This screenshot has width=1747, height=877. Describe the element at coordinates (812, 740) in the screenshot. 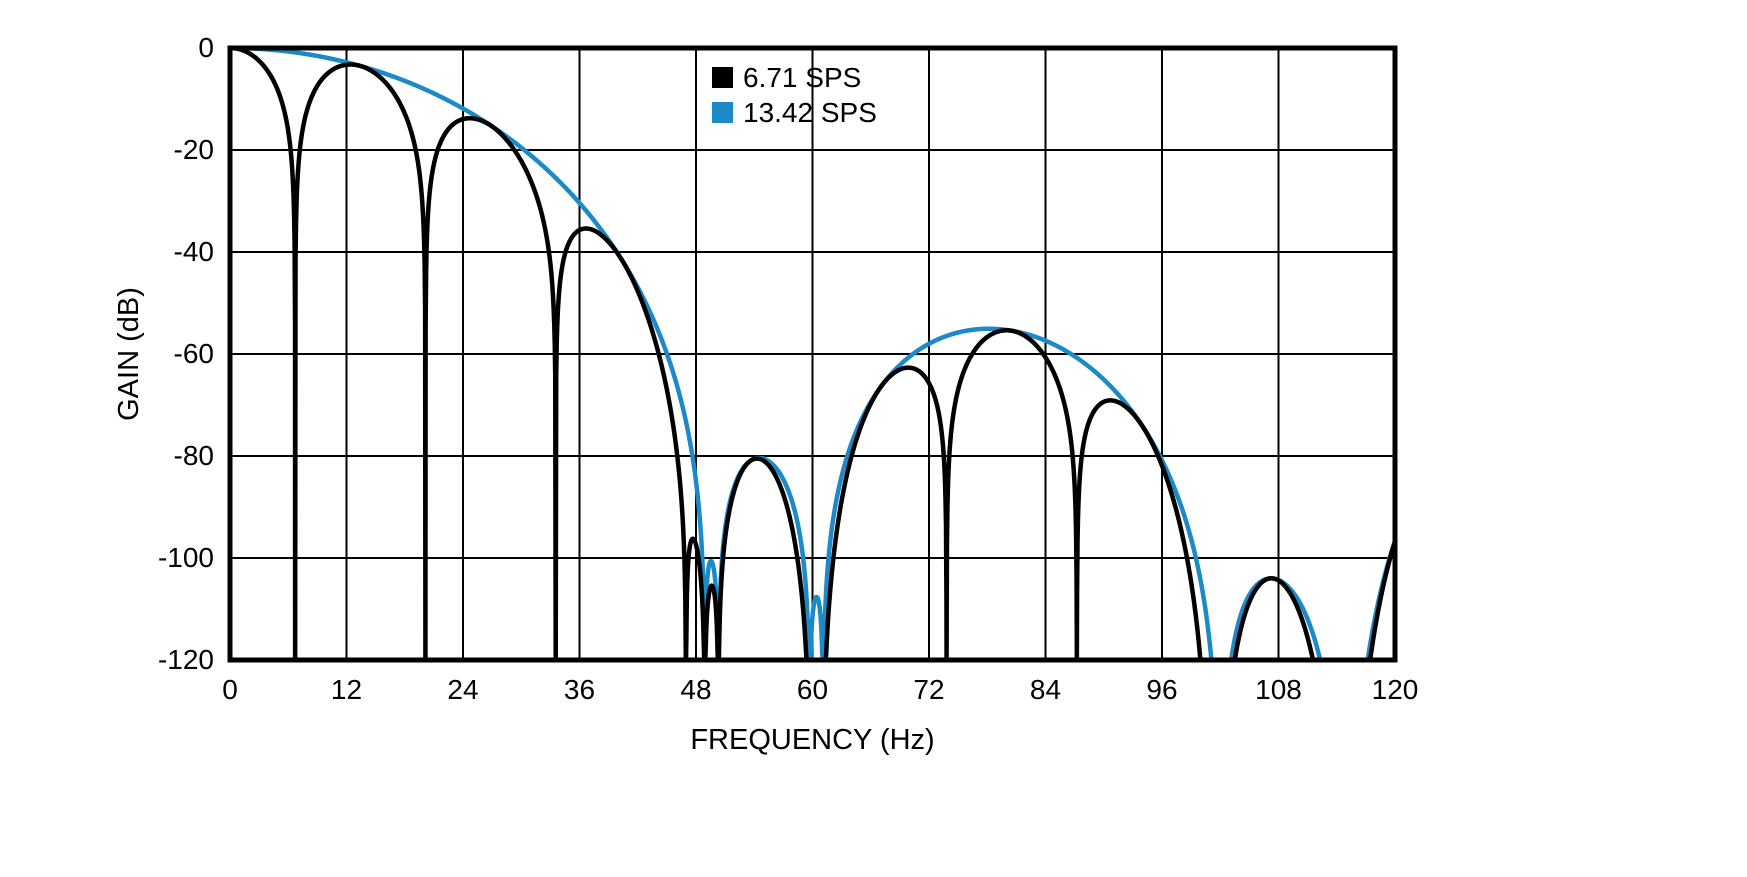

I see `x-axis-title: FREQUENCY (Hz)` at that location.